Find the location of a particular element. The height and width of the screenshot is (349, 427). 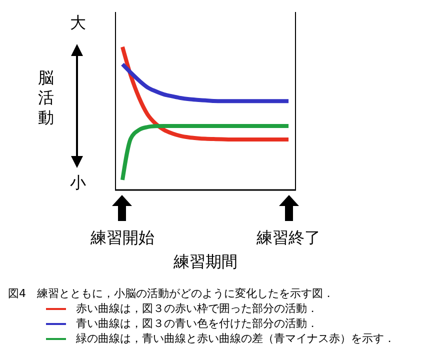

legend-label: 青い曲線は，図３の青い色を付けた部分の活動． is located at coordinates (197, 323).